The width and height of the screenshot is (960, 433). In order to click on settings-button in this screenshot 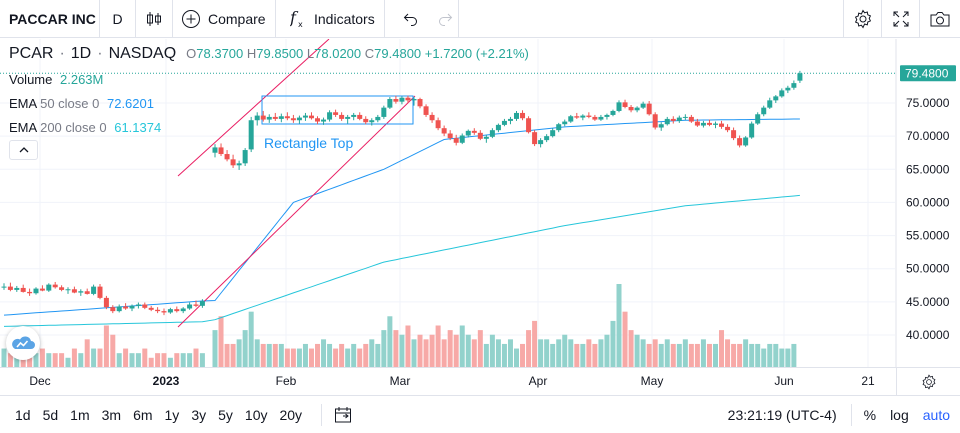, I will do `click(863, 19)`.